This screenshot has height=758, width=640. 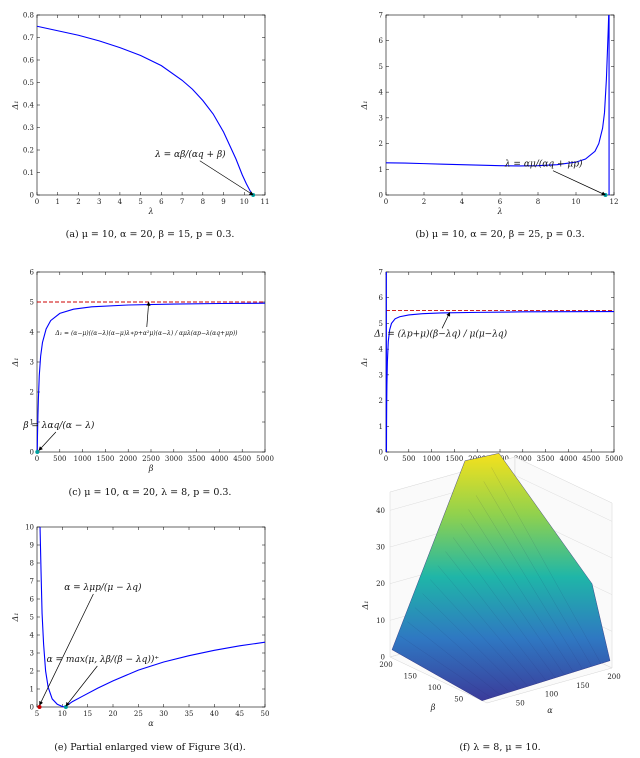 I want to click on annotation-e-1: α = max(μ, λβ/(β − λq))⁺, so click(x=103, y=659).